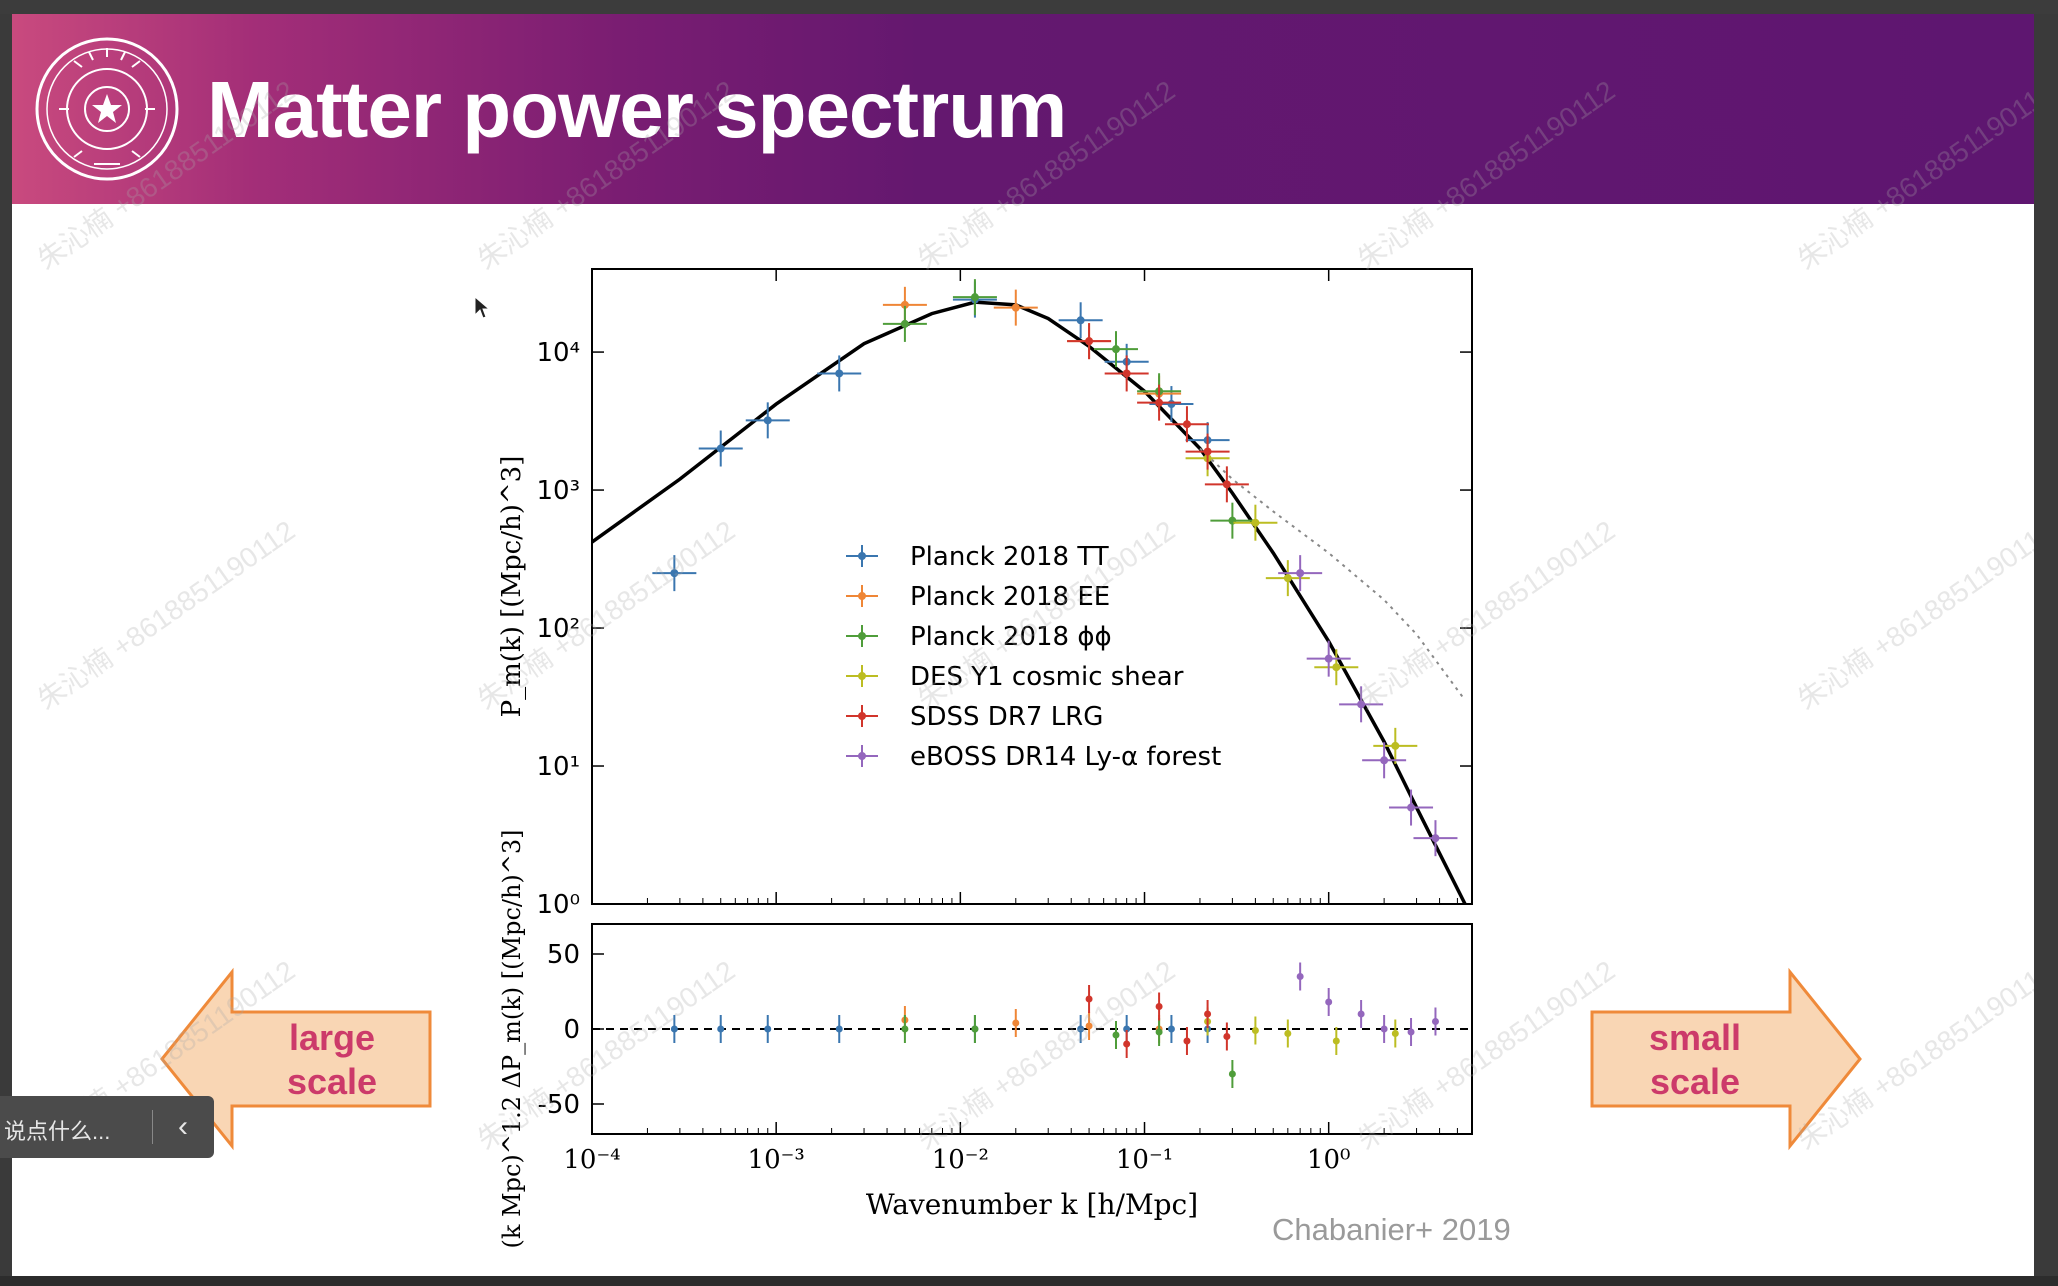 Image resolution: width=2058 pixels, height=1286 pixels. I want to click on university-seal-logo, so click(107, 109).